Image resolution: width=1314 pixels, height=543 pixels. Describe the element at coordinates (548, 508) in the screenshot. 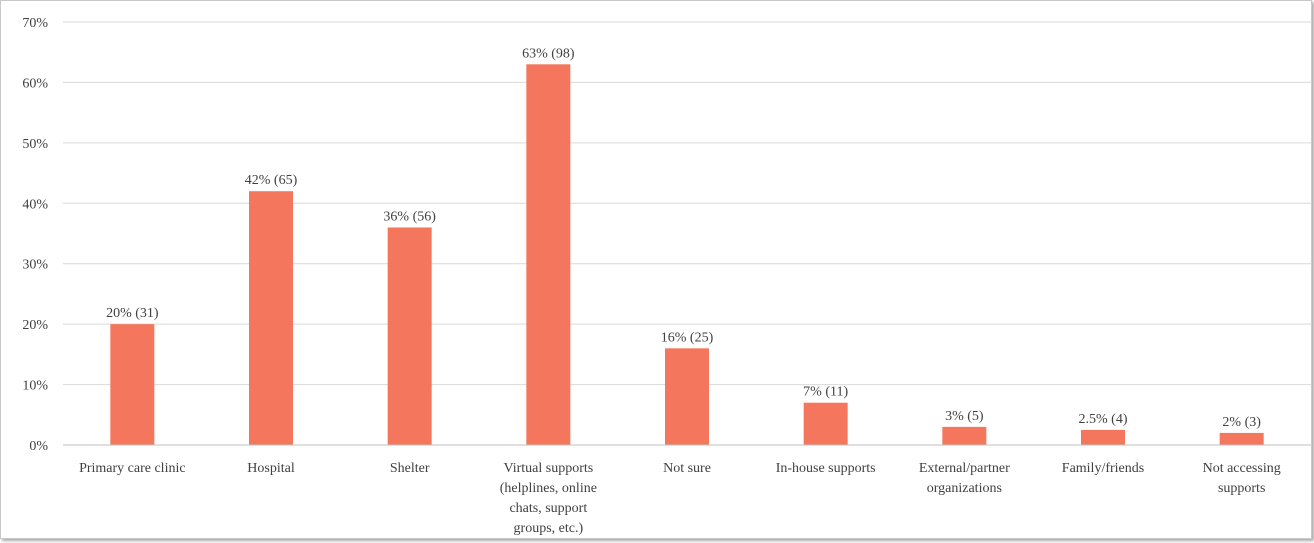

I see `category-label: chats, support` at that location.